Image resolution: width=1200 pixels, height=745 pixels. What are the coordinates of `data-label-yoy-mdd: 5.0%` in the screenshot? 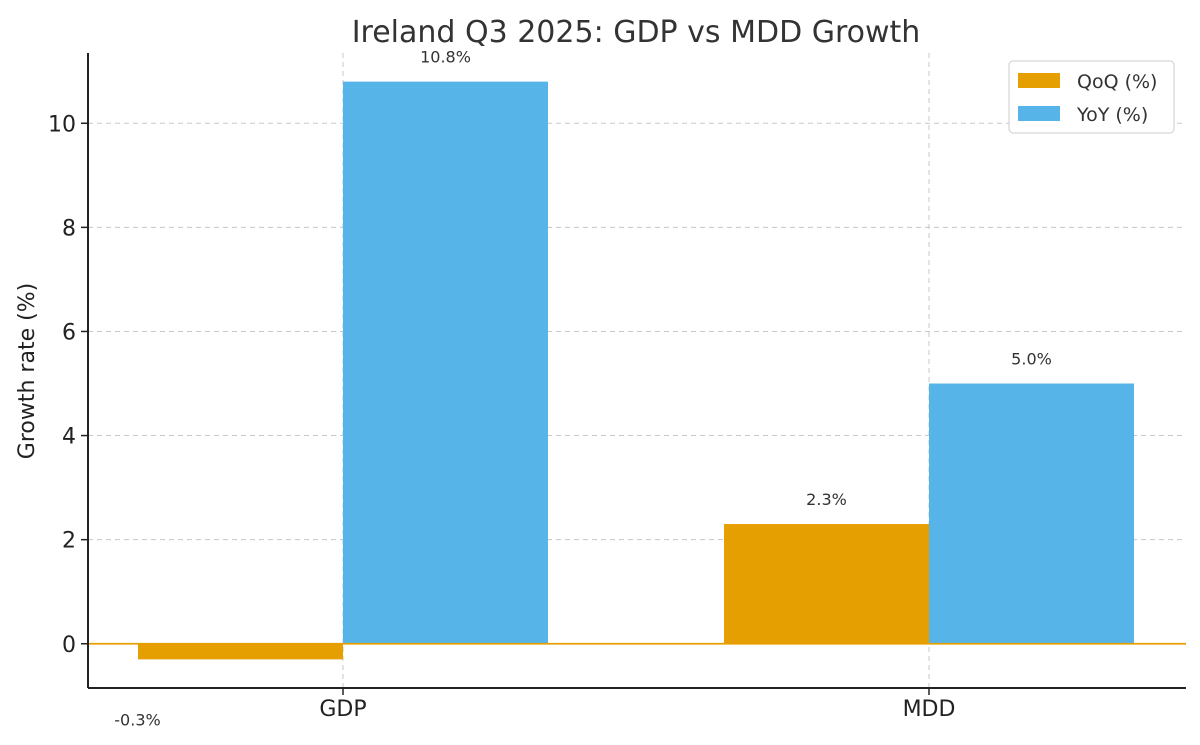 It's located at (1031, 359).